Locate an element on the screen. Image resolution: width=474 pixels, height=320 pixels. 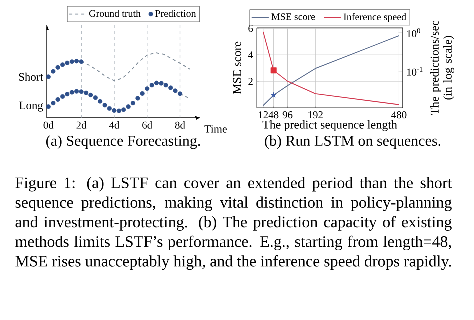
y-tick-label: 6 is located at coordinates (251, 28).